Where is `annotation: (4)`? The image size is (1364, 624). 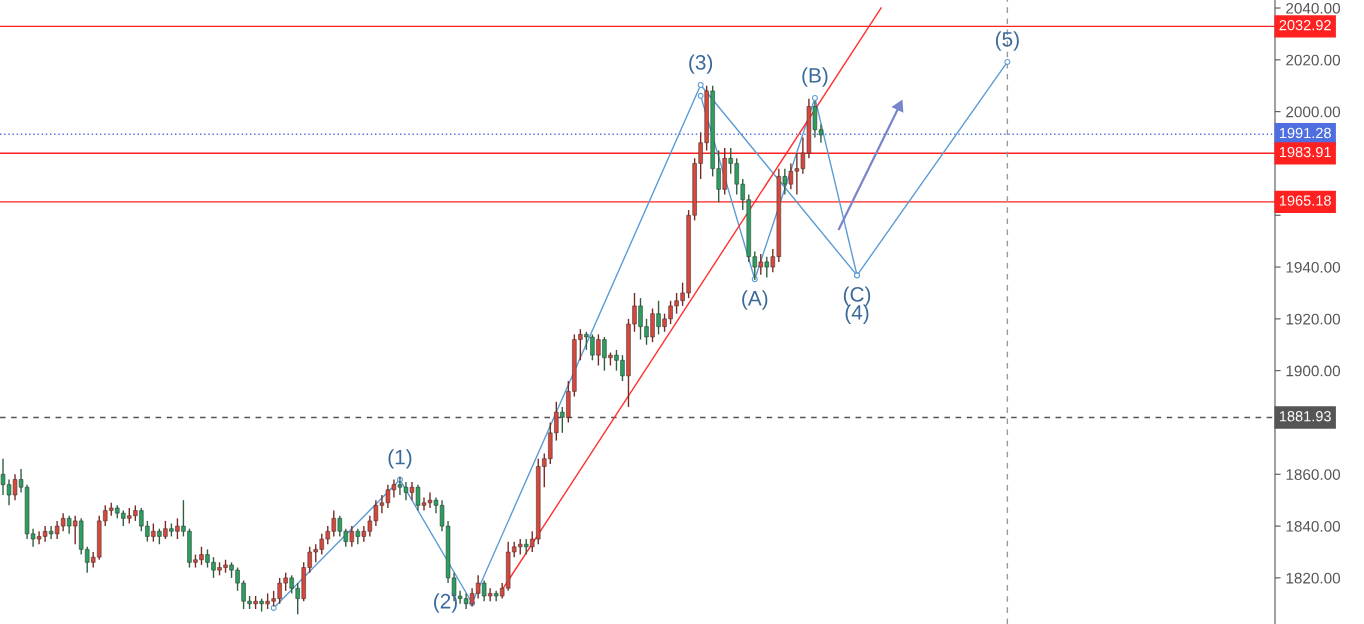 annotation: (4) is located at coordinates (857, 314).